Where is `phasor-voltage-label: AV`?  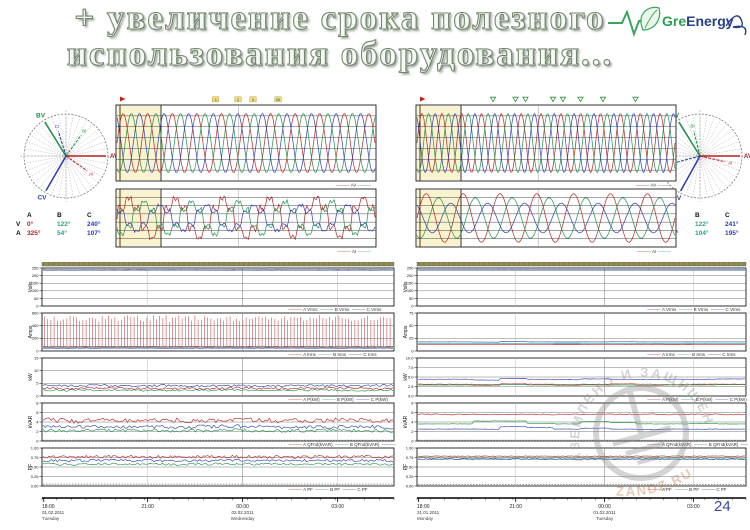
phasor-voltage-label: AV is located at coordinates (114, 156).